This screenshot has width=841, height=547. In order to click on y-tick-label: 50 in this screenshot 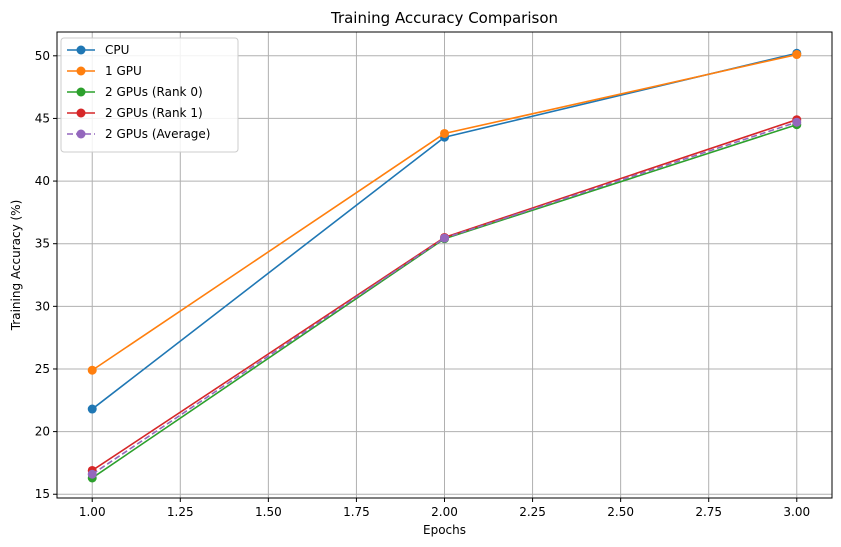, I will do `click(42, 56)`.